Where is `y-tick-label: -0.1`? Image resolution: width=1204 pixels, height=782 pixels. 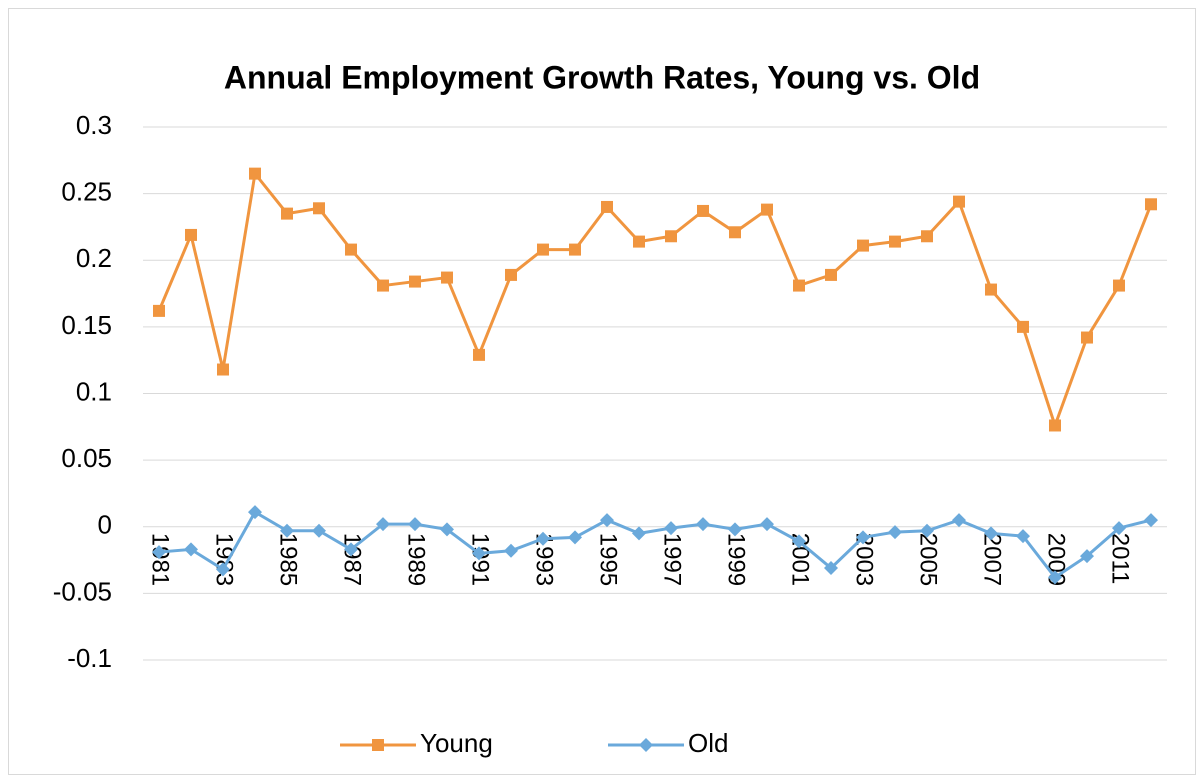
y-tick-label: -0.1 is located at coordinates (89, 658).